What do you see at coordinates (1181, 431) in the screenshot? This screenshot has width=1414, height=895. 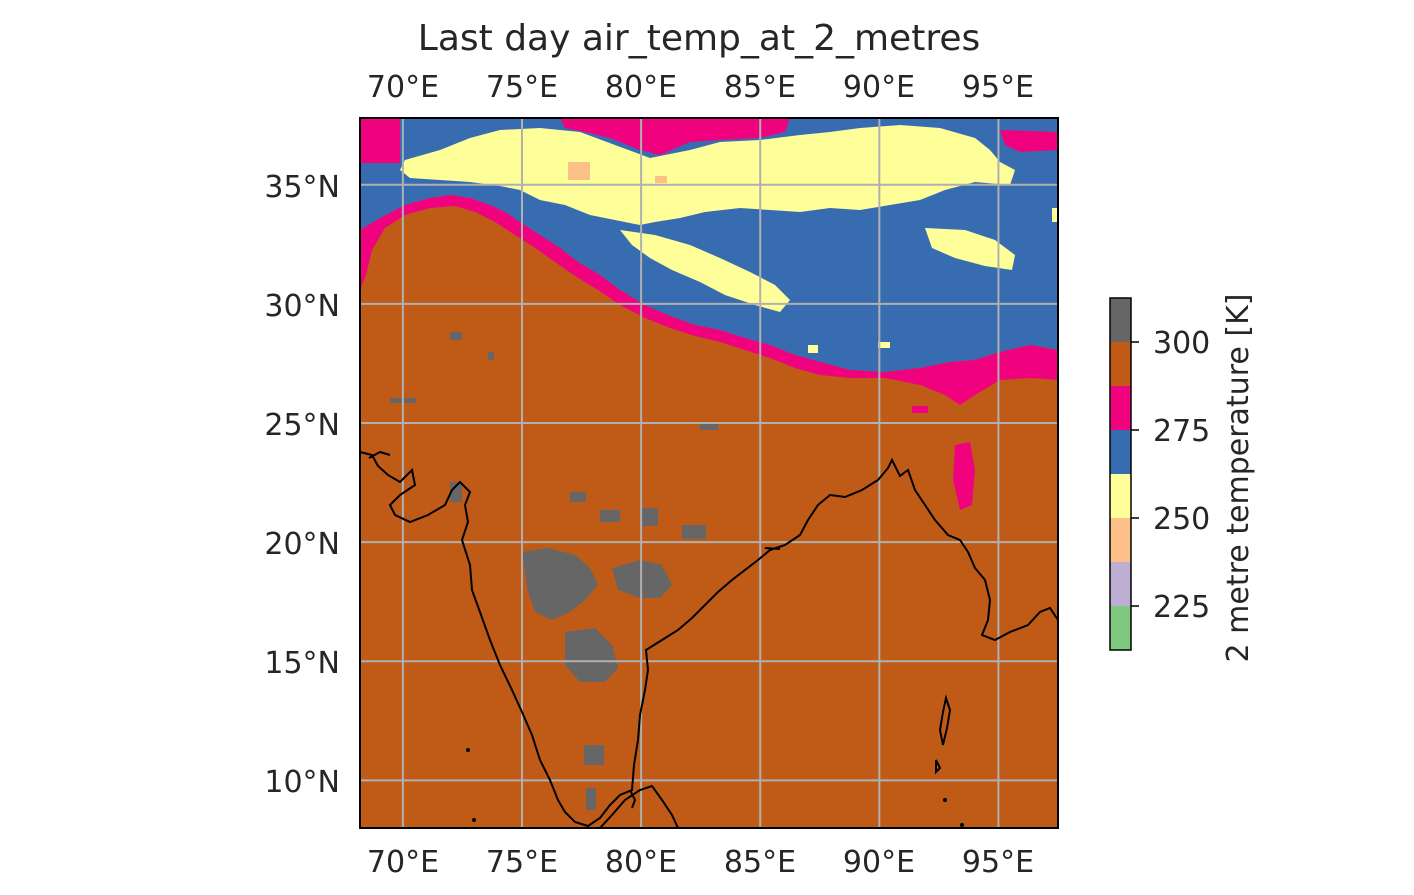 I see `colorbar-tick-label: 275` at bounding box center [1181, 431].